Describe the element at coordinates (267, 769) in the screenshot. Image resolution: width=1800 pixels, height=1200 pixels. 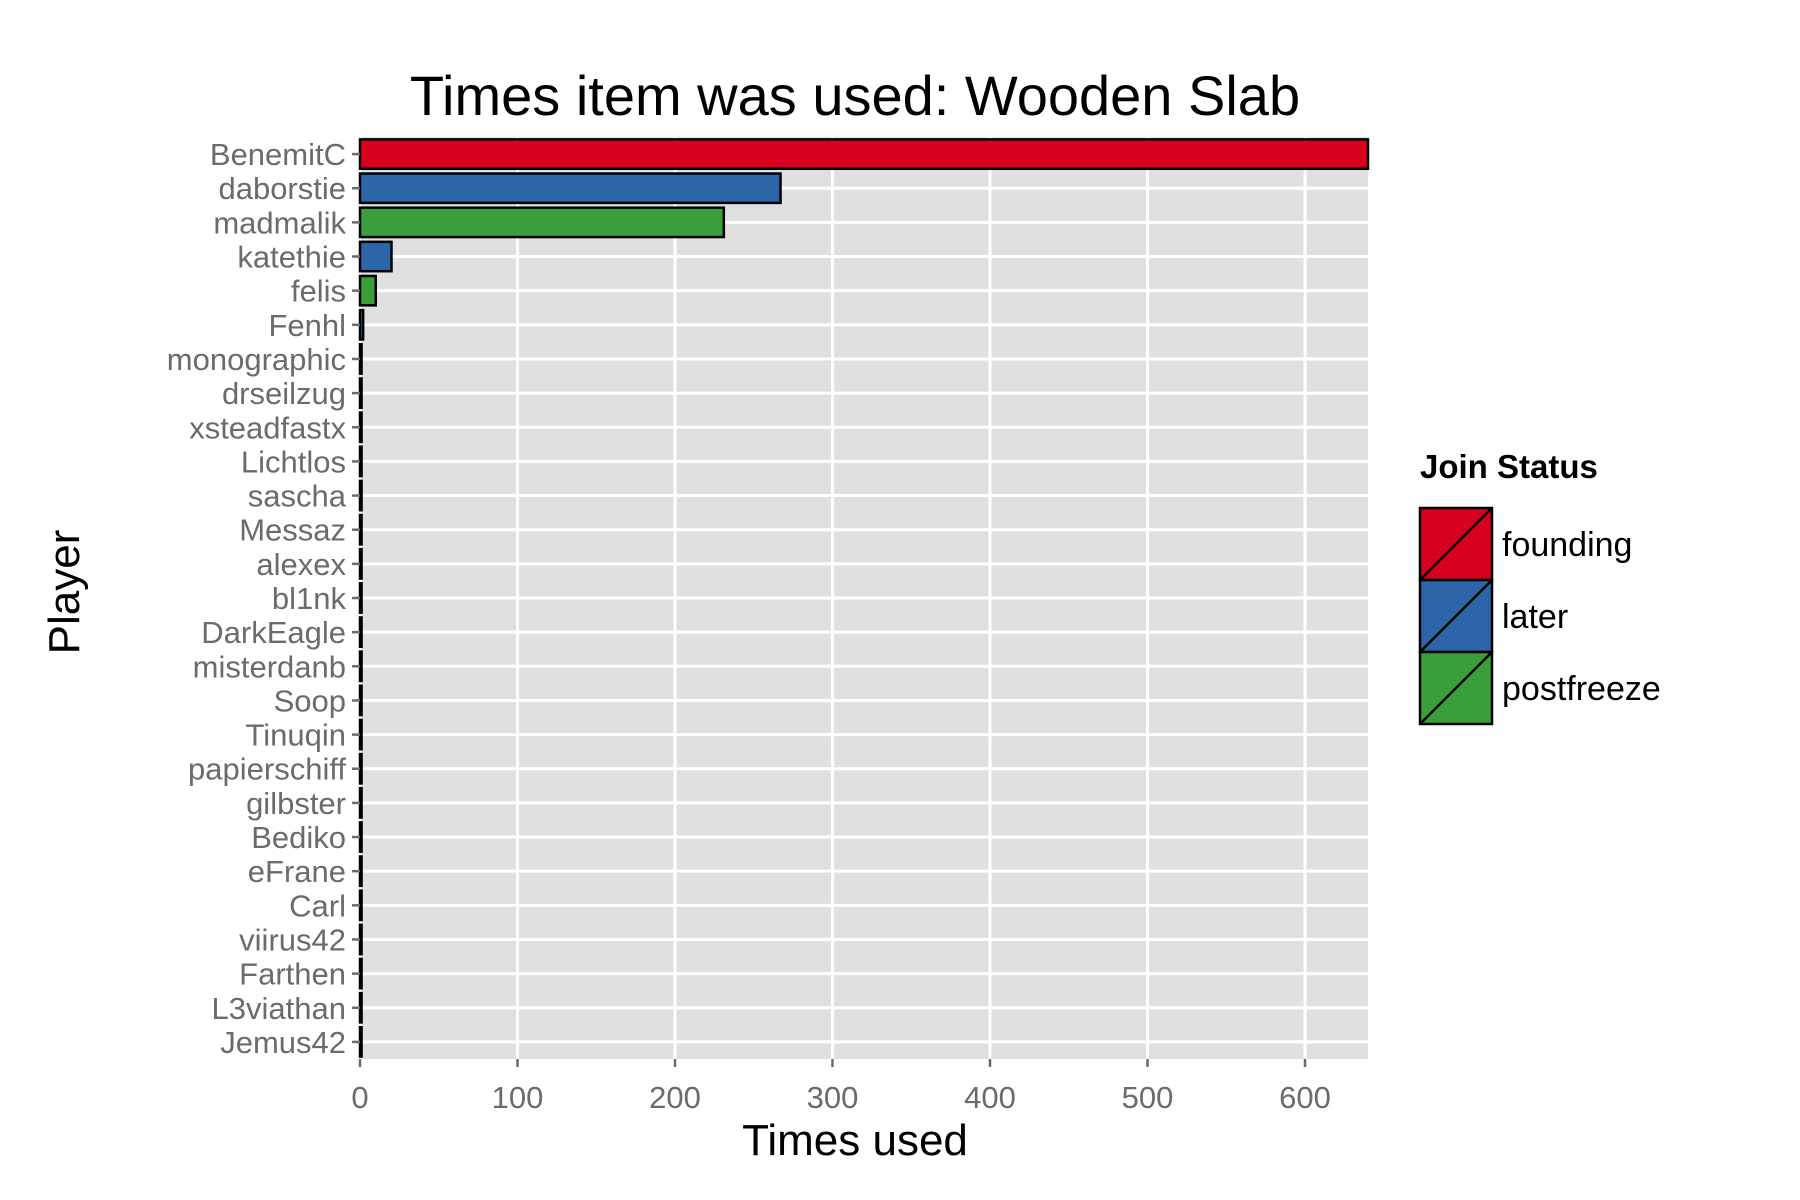
I see `y-tick-label: papierschiff` at that location.